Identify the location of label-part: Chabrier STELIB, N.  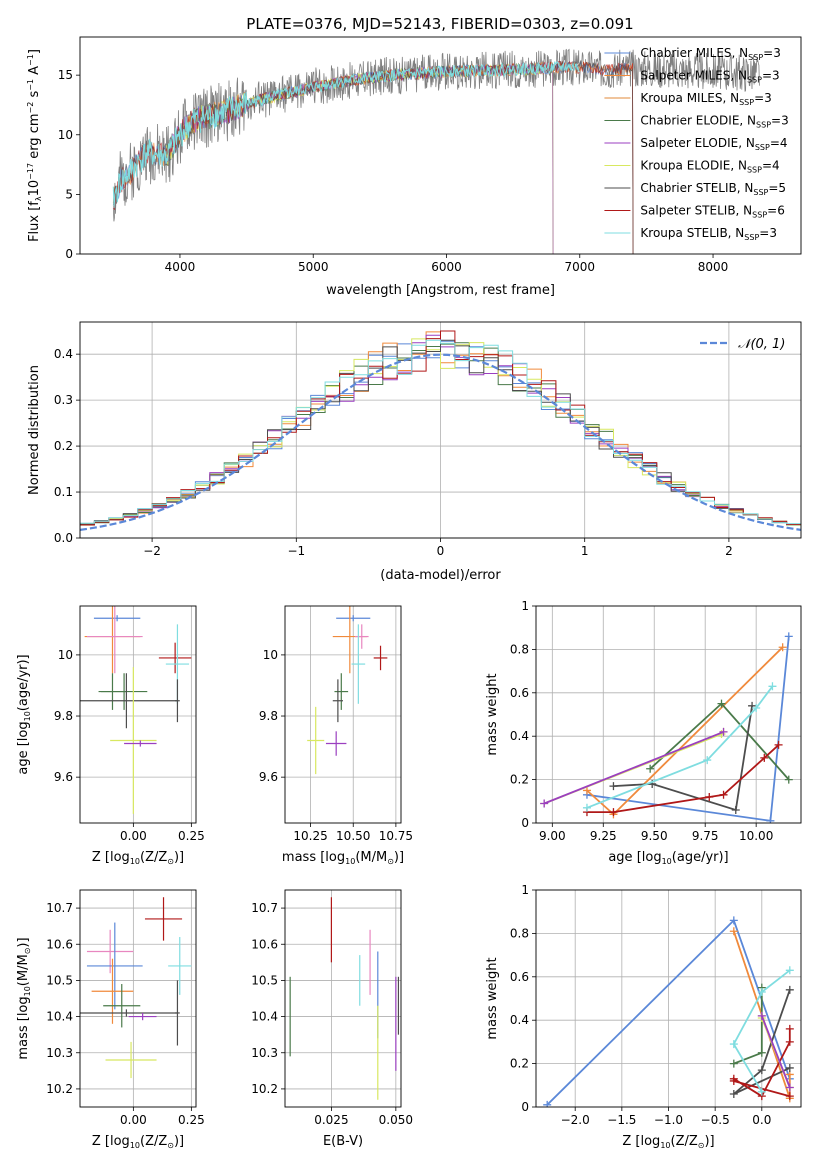
(696, 188).